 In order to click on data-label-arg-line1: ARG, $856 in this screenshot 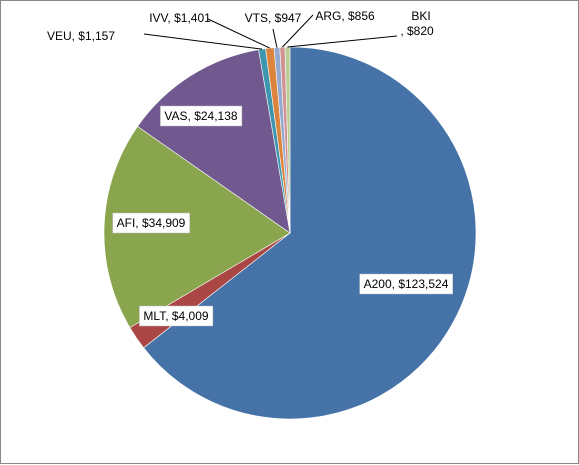, I will do `click(345, 16)`.